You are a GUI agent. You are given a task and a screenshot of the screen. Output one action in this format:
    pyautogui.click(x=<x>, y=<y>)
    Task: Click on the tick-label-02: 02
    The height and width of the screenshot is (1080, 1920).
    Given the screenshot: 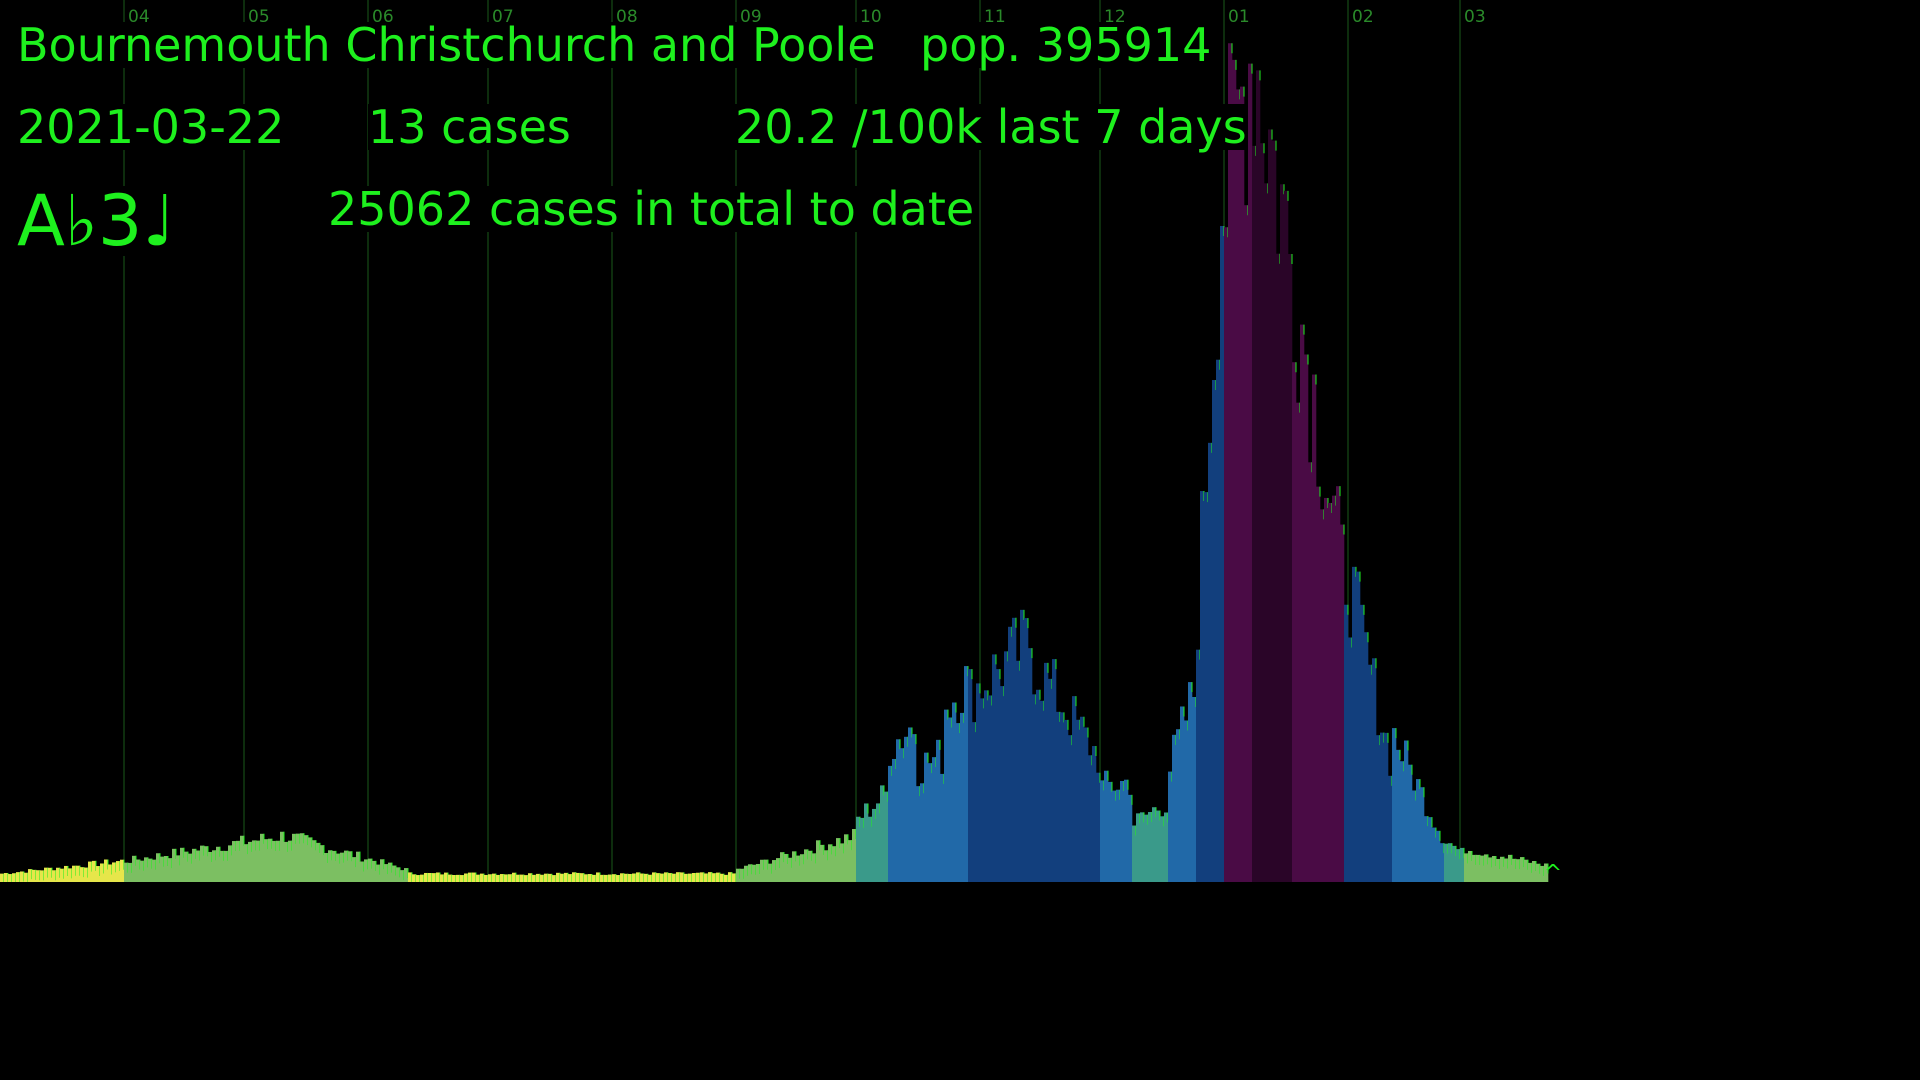 What is the action you would take?
    pyautogui.click(x=1363, y=17)
    